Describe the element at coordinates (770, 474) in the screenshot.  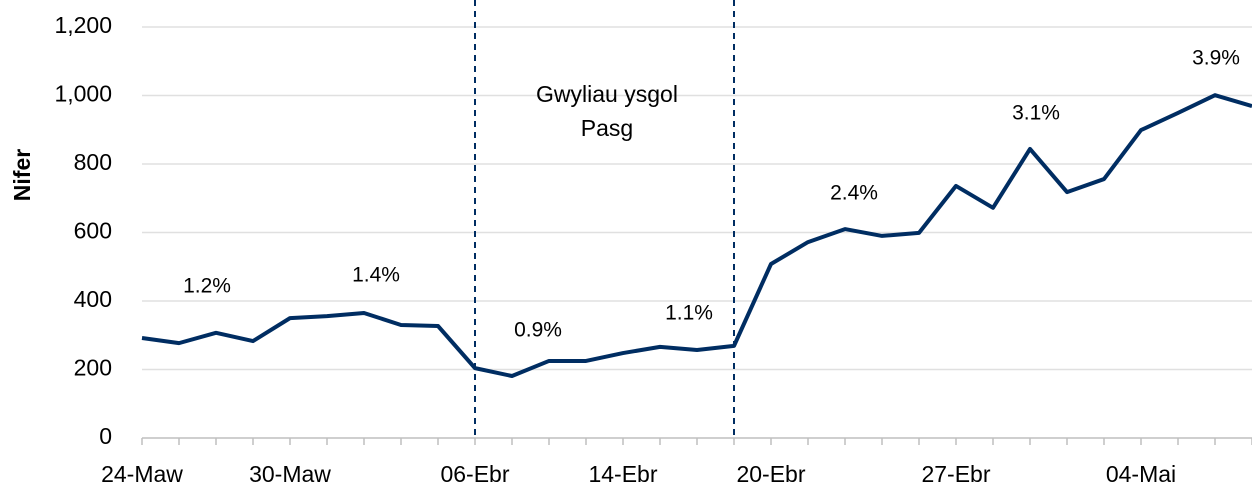
I see `x-tick-label: 20-Ebr` at that location.